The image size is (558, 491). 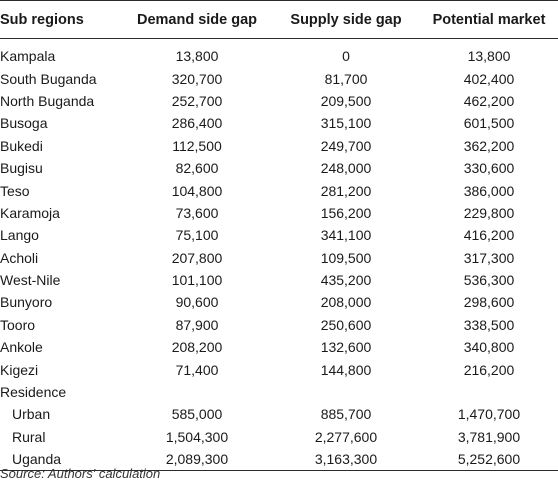 What do you see at coordinates (61, 19) in the screenshot?
I see `header-sub-regions: Sub regions` at bounding box center [61, 19].